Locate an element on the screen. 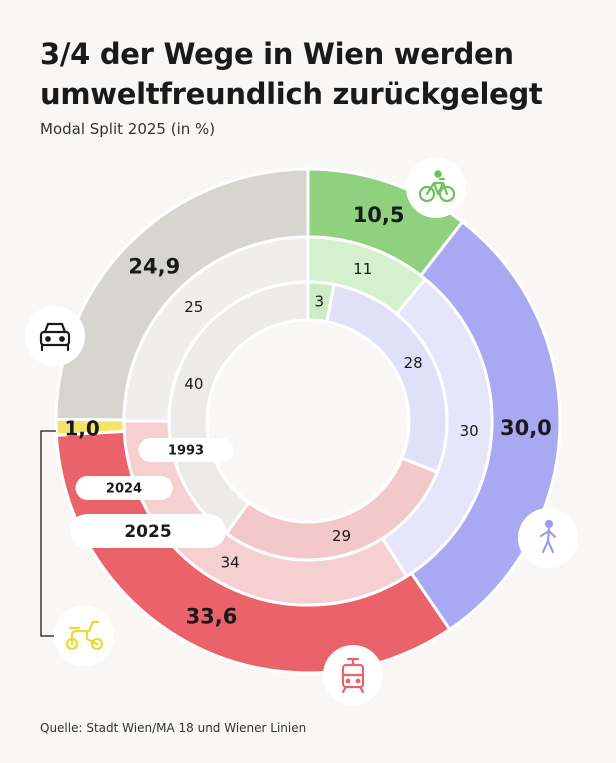  moped-leader-line is located at coordinates (48, 533).